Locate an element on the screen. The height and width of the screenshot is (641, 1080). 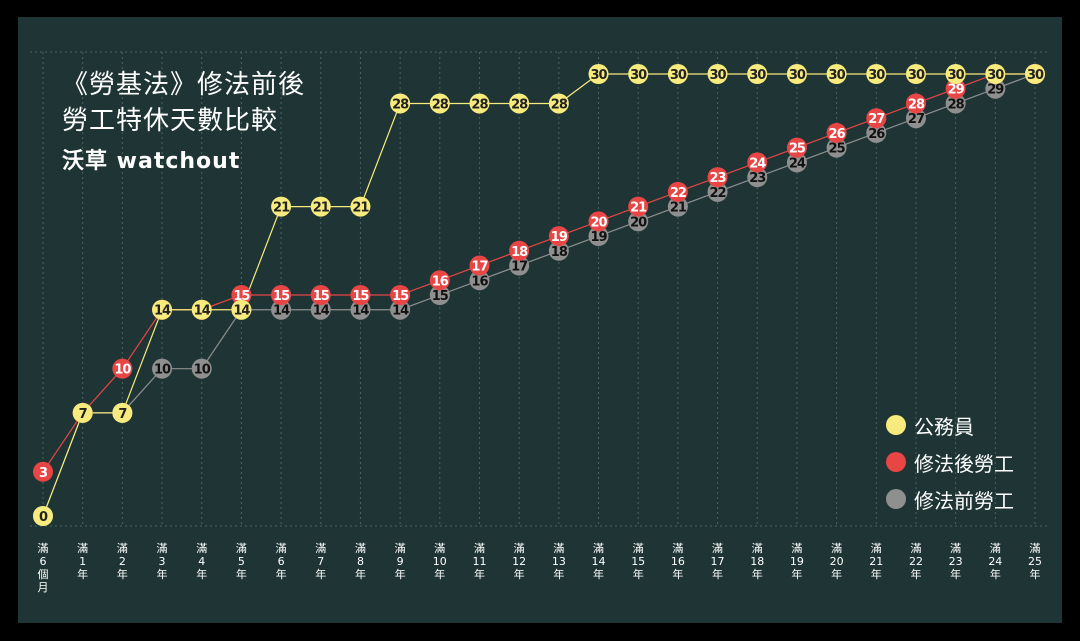
data-label-after: 3 is located at coordinates (43, 473).